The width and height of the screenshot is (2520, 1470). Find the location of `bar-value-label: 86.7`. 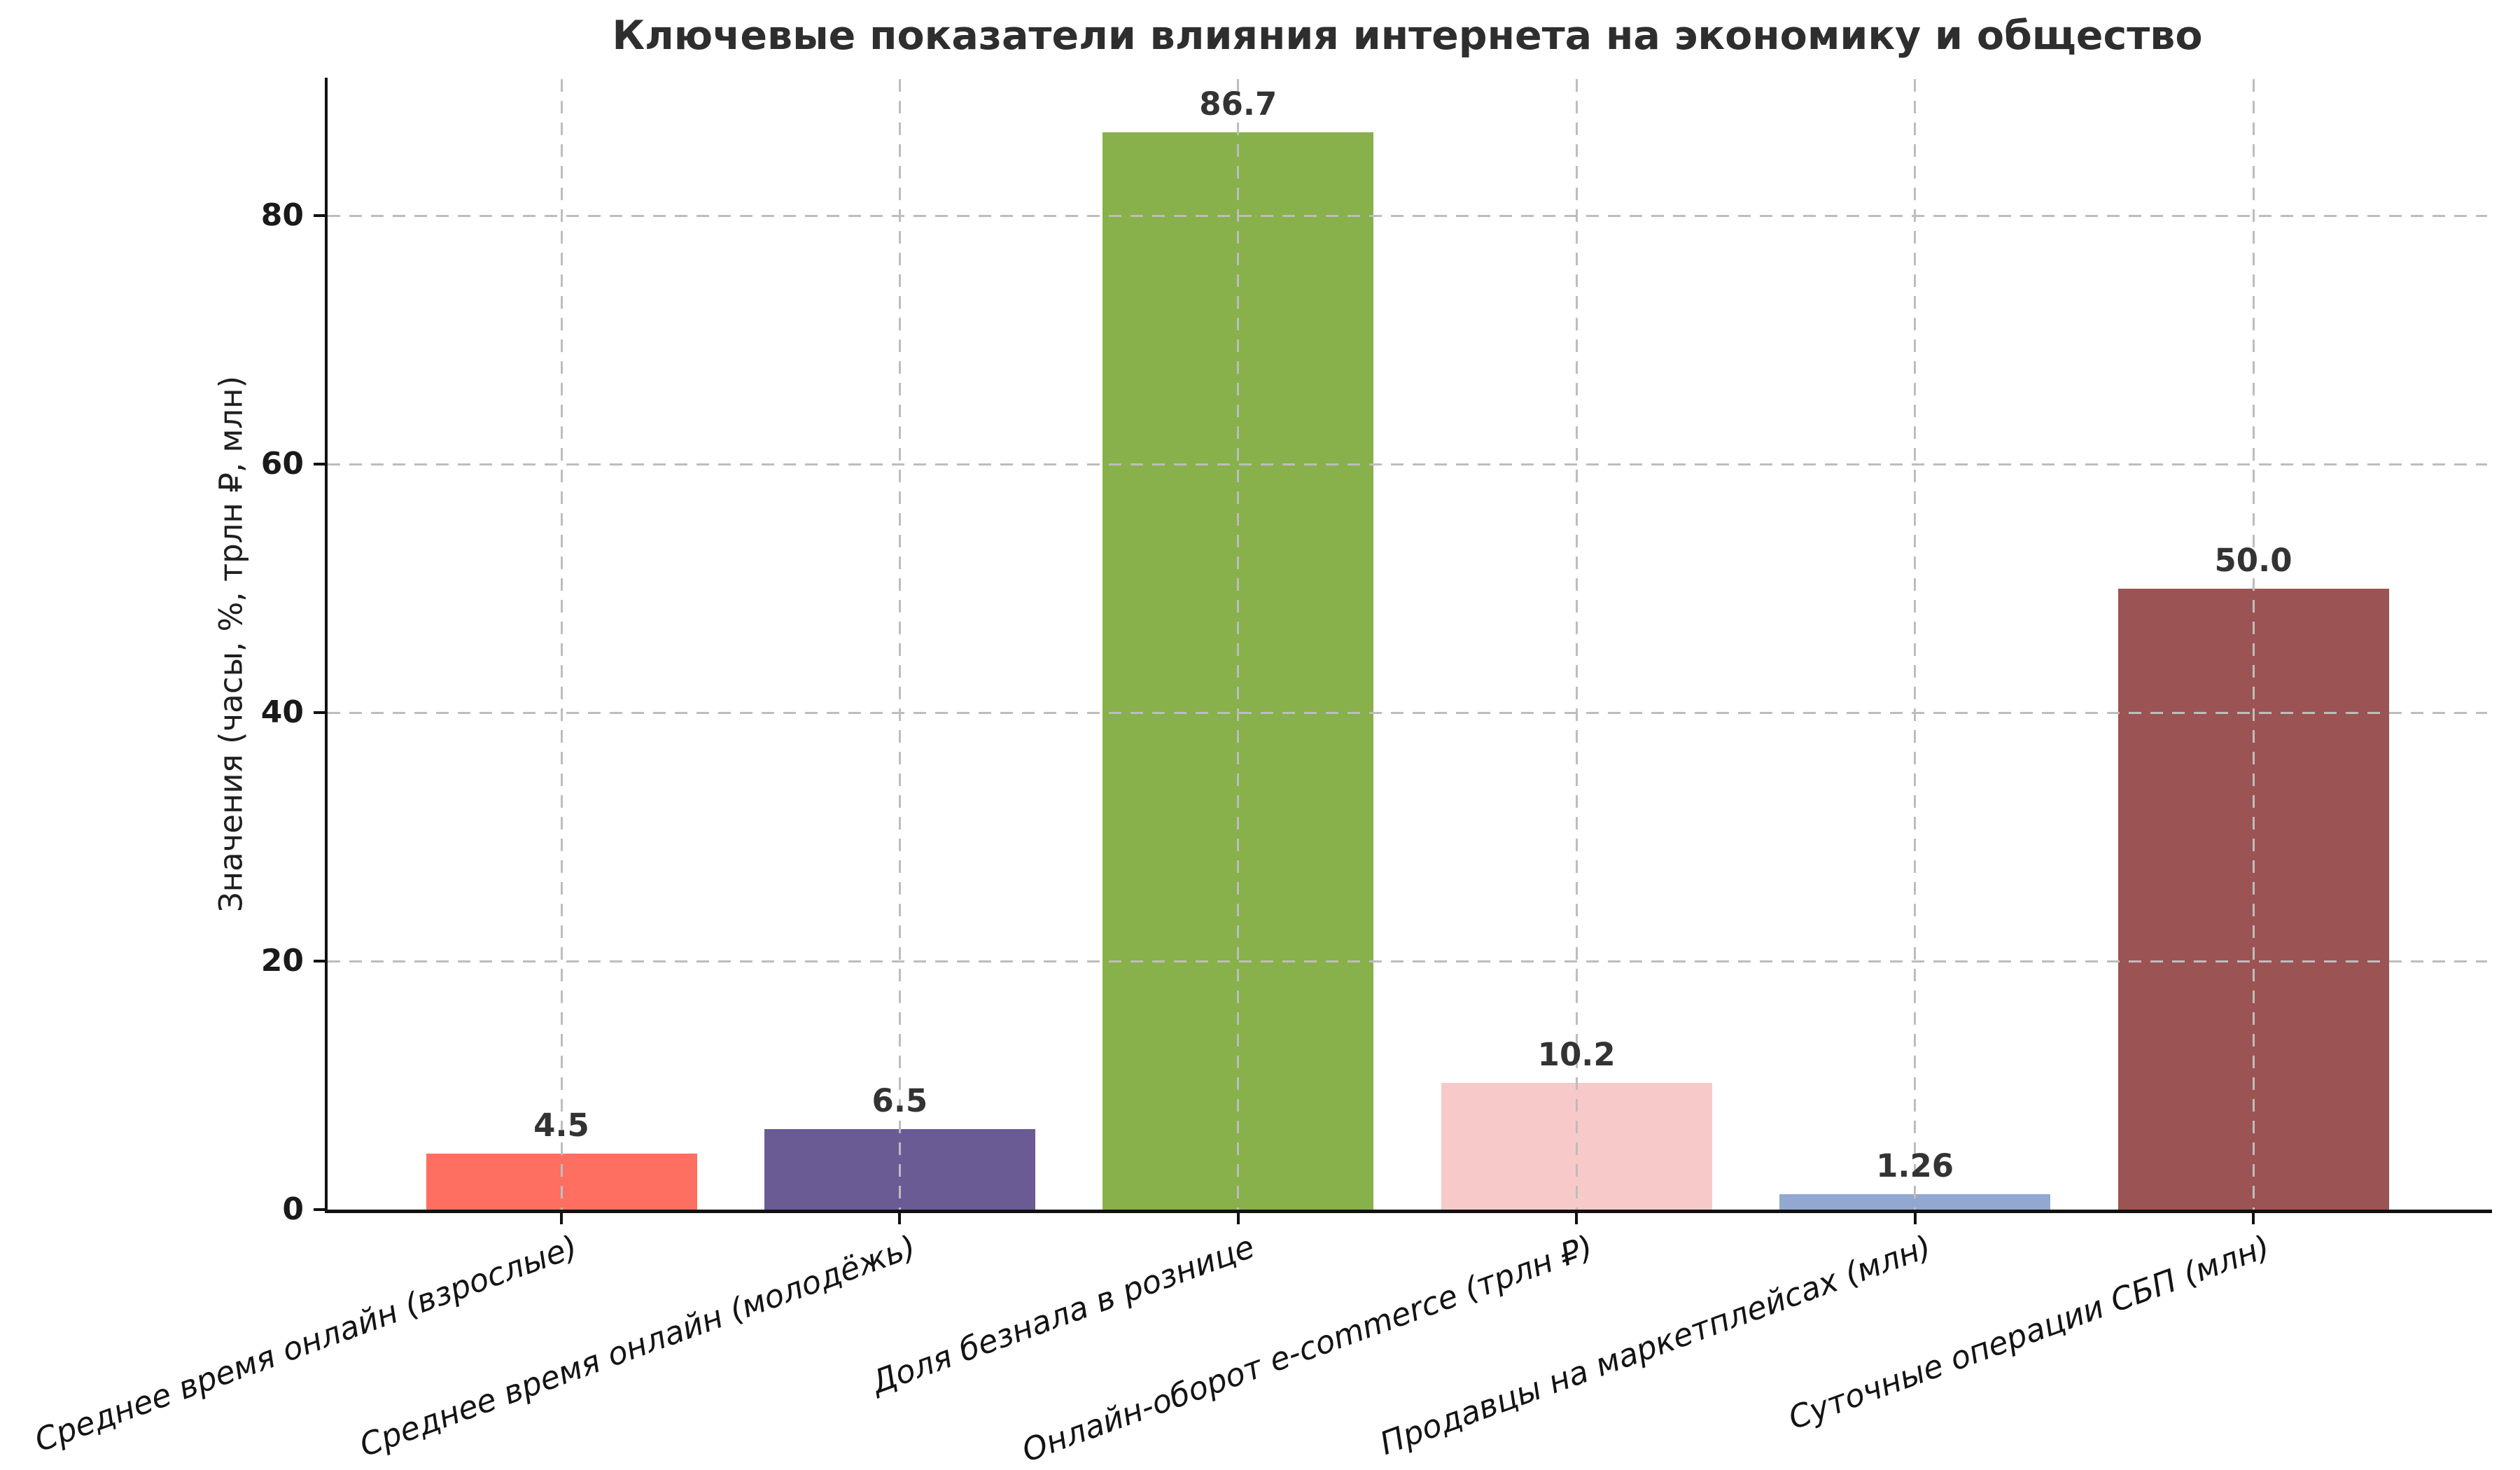

bar-value-label: 86.7 is located at coordinates (1238, 104).